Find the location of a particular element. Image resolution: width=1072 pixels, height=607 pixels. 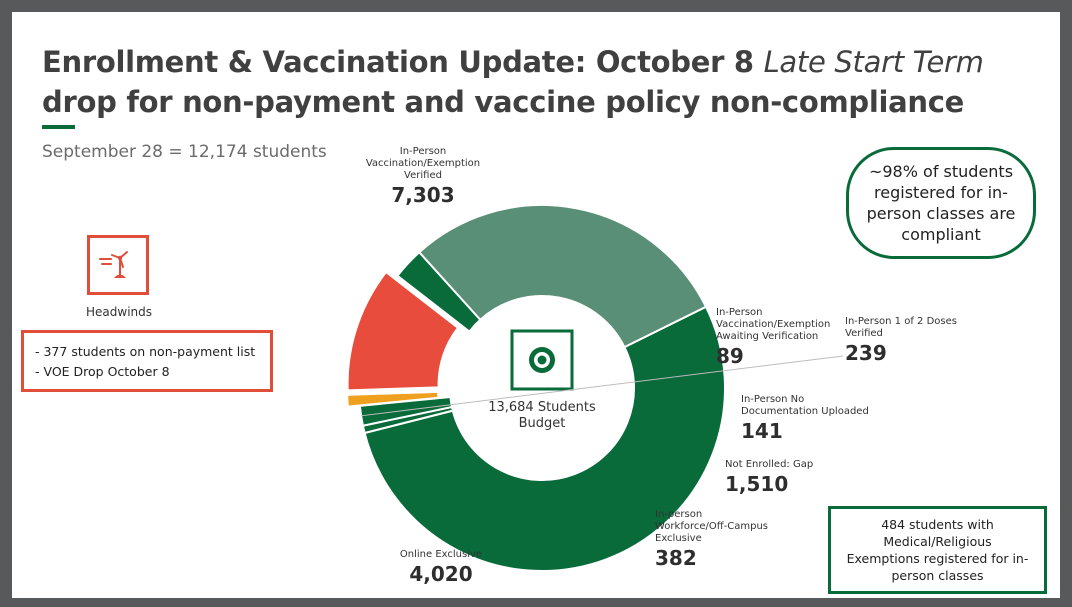

slice-value: 89 is located at coordinates (730, 356).